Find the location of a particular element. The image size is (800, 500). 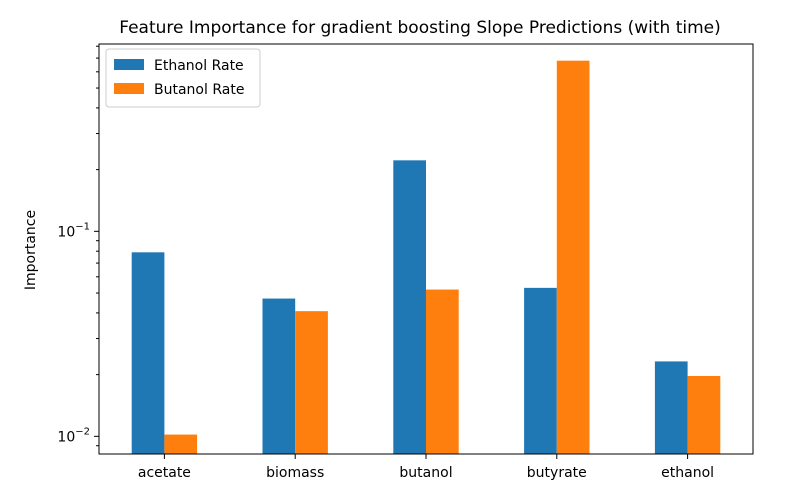

y-tick-label: 10⁻¹ is located at coordinates (73, 230).